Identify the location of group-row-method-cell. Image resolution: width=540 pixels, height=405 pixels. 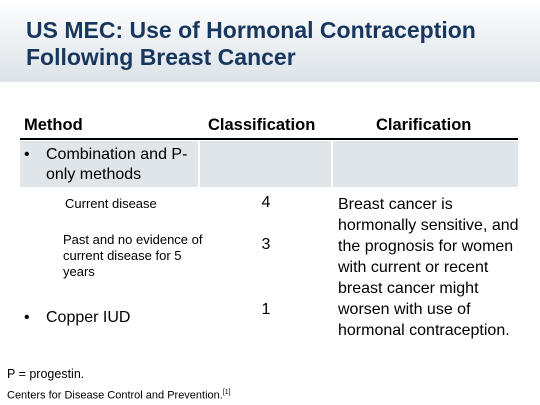
(109, 164).